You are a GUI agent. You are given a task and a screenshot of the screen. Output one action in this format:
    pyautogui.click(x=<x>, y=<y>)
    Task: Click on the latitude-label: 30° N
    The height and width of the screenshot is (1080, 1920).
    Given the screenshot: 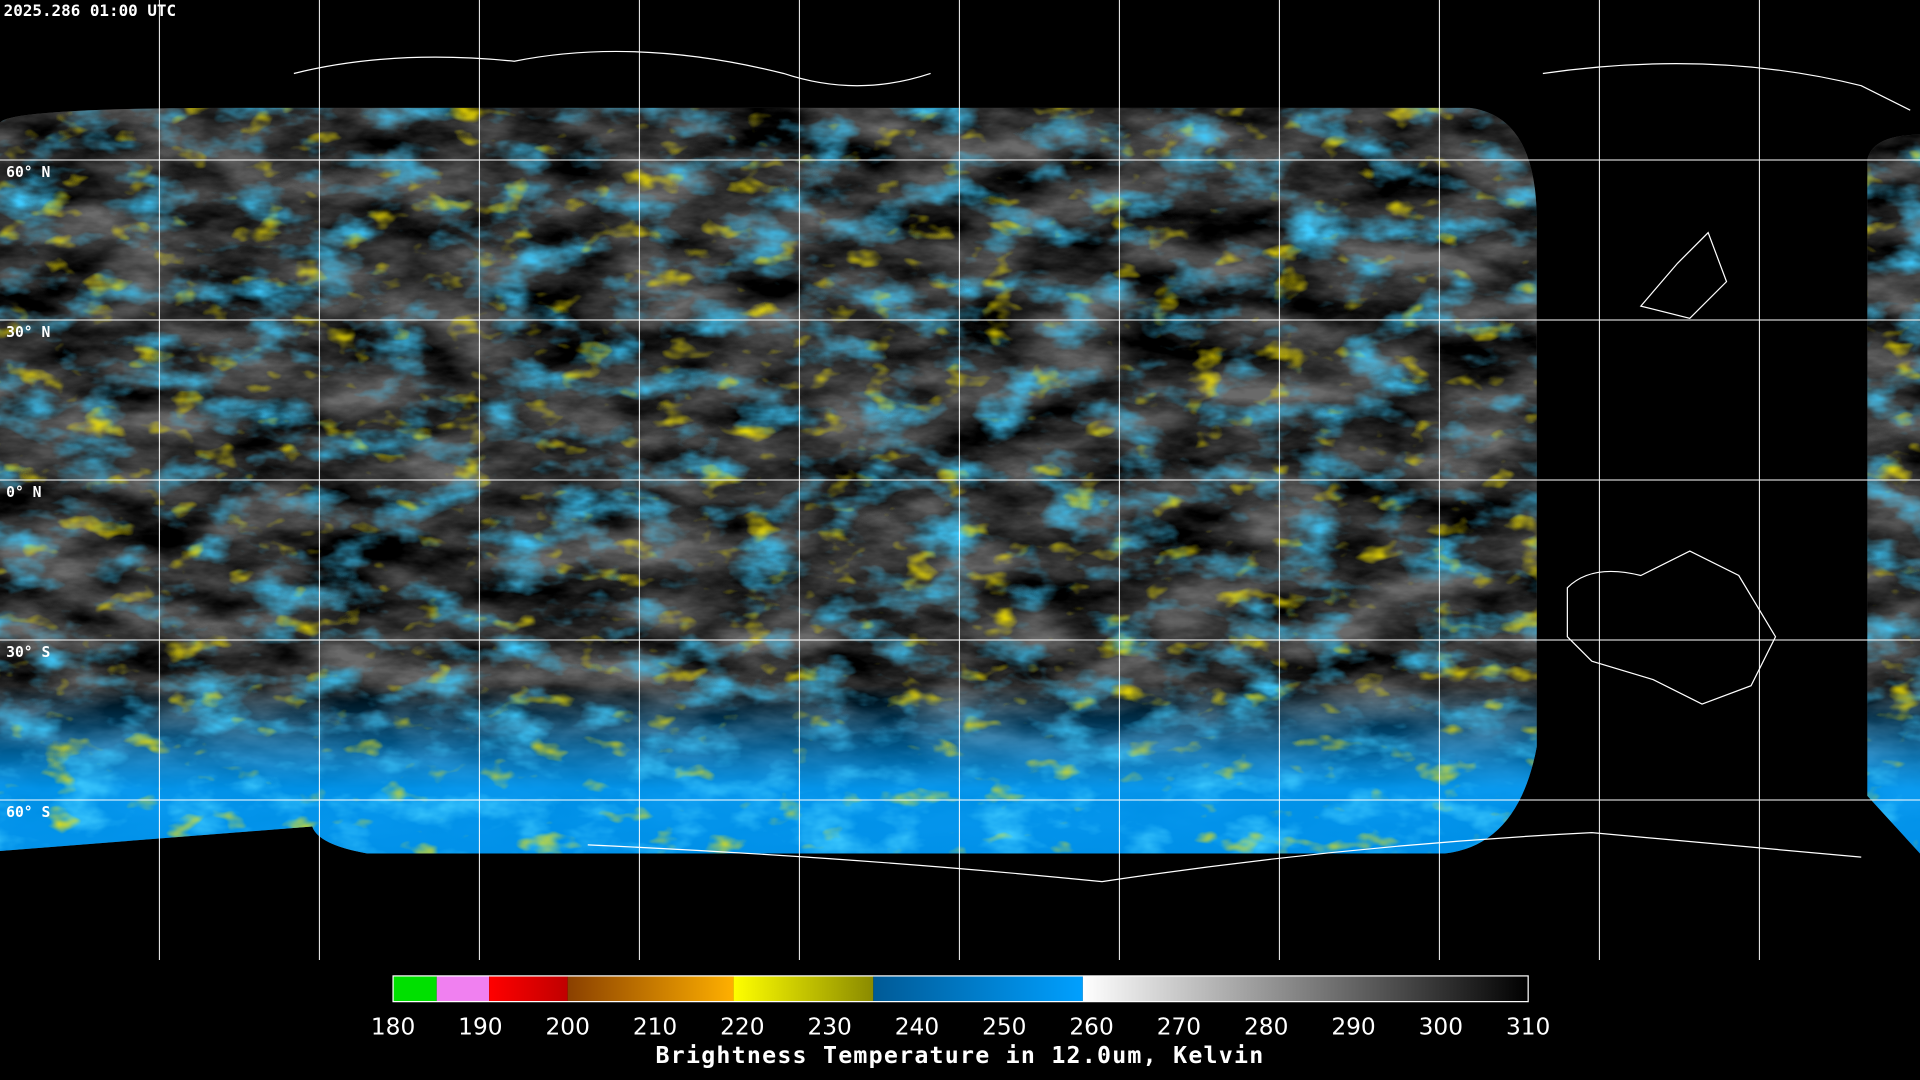 What is the action you would take?
    pyautogui.click(x=28, y=332)
    